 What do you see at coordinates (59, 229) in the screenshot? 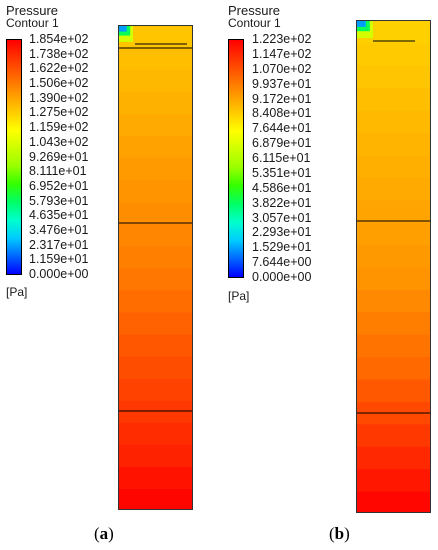
I see `tick-label: 3.476e+01` at bounding box center [59, 229].